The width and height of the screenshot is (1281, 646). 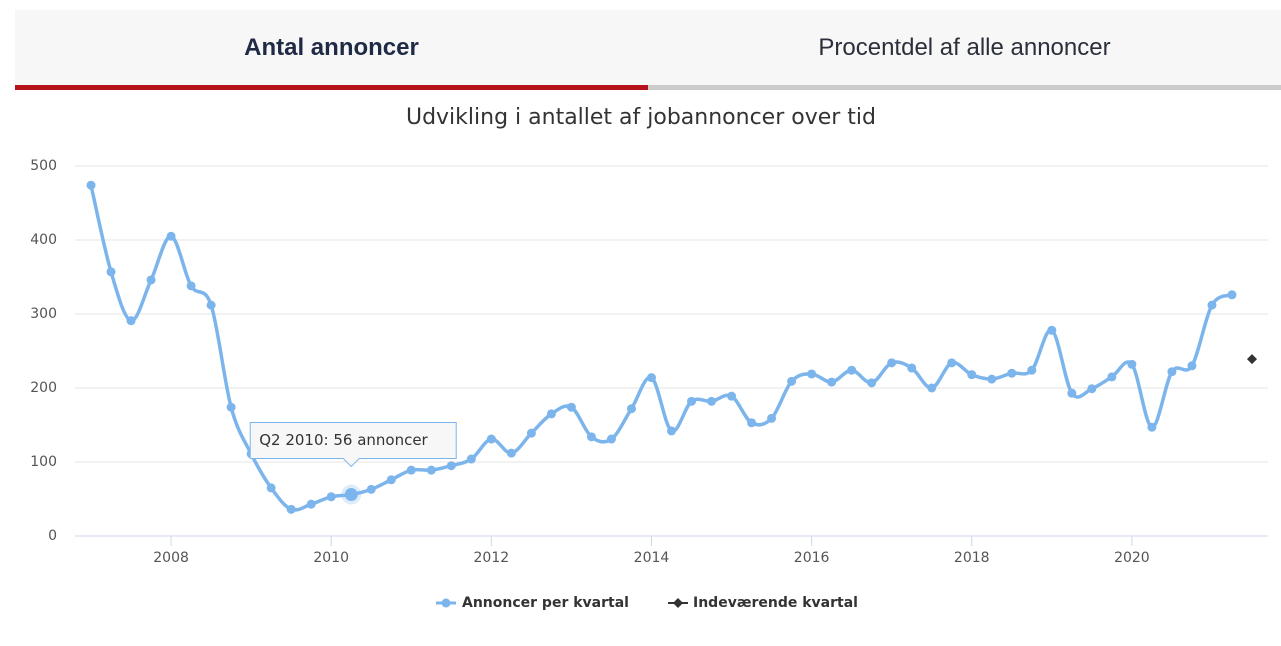 I want to click on y-tick-label: 100, so click(x=43, y=462).